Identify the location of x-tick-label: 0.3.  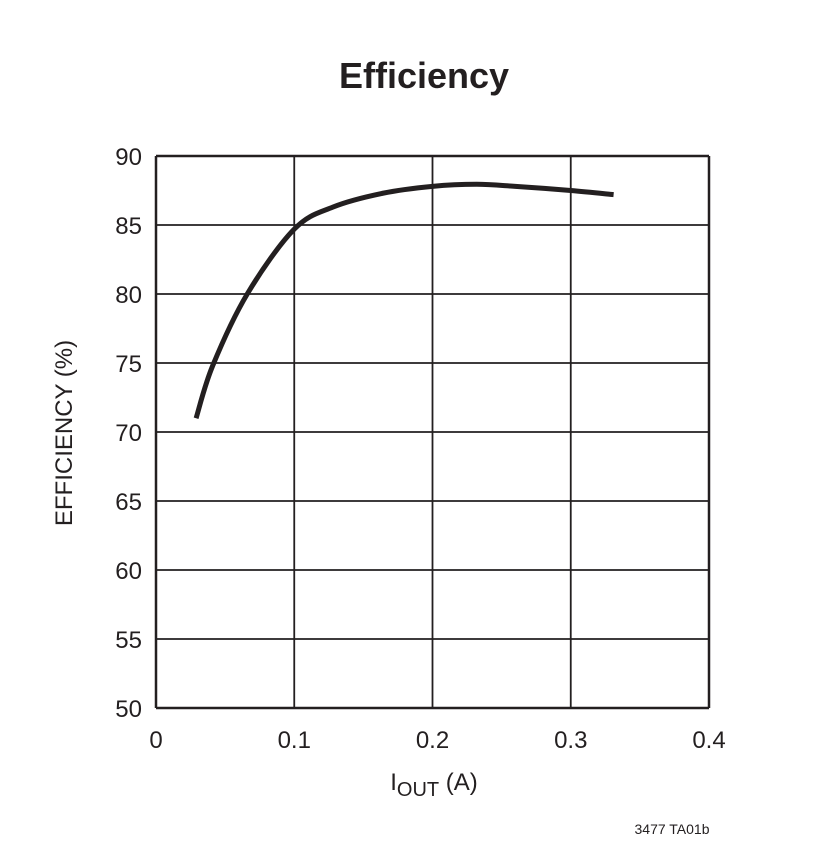
(570, 740).